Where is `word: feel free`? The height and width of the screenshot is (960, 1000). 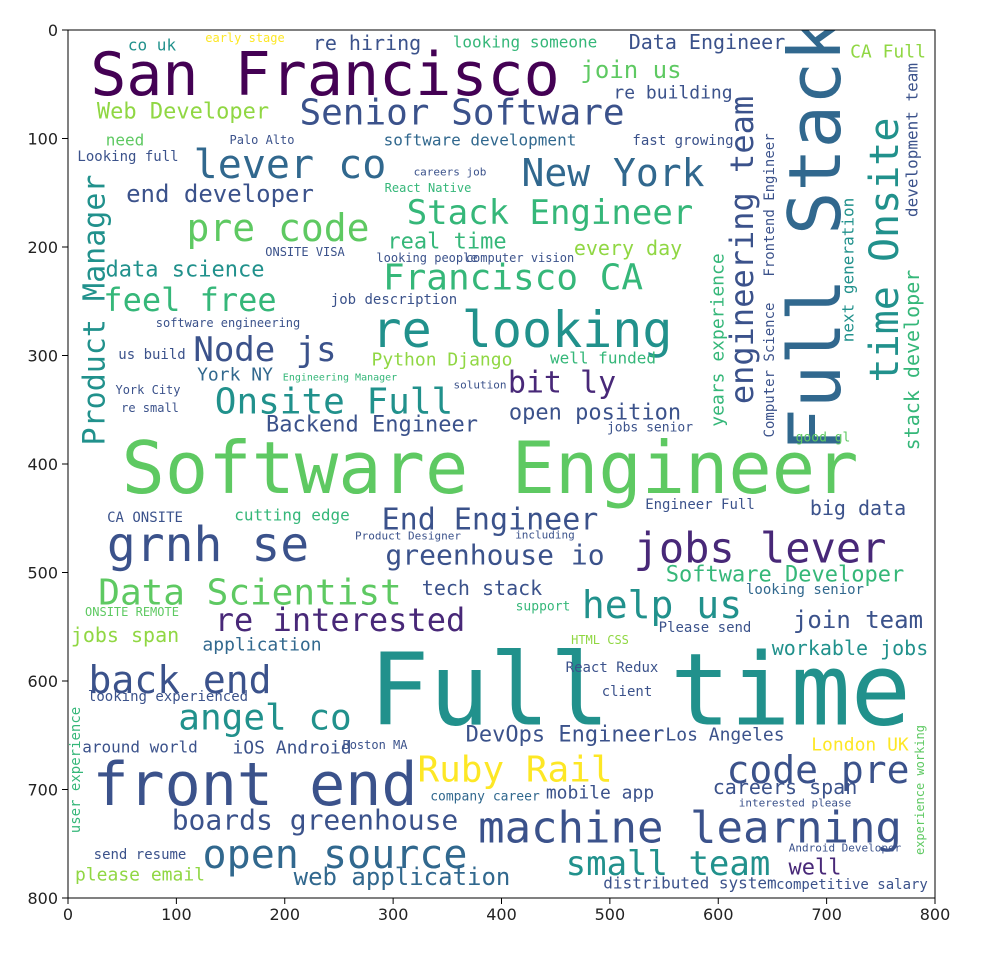
word: feel free is located at coordinates (189, 300).